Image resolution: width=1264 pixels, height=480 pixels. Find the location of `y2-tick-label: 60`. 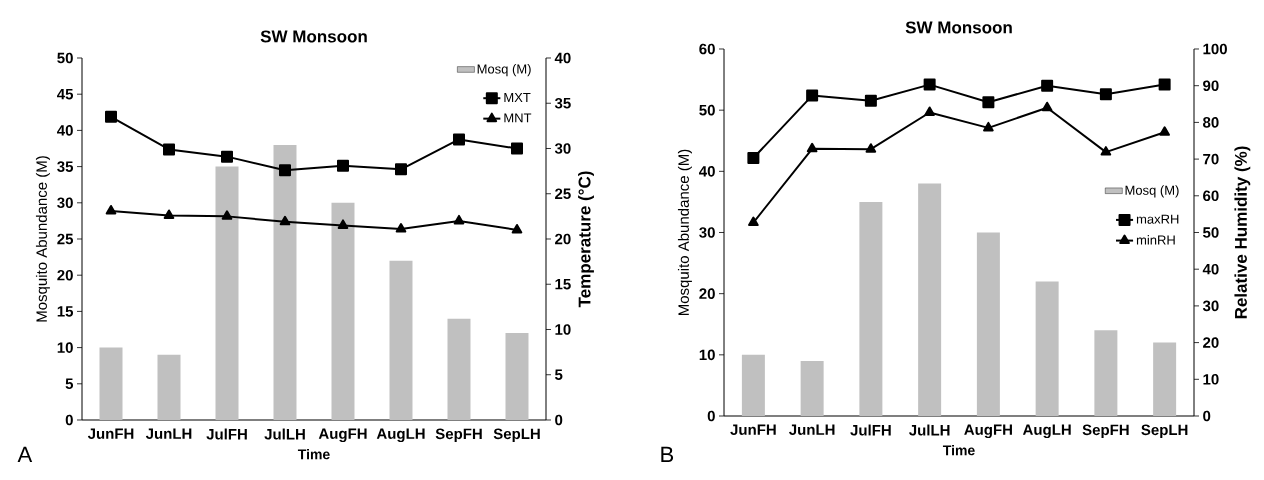

y2-tick-label: 60 is located at coordinates (1211, 196).